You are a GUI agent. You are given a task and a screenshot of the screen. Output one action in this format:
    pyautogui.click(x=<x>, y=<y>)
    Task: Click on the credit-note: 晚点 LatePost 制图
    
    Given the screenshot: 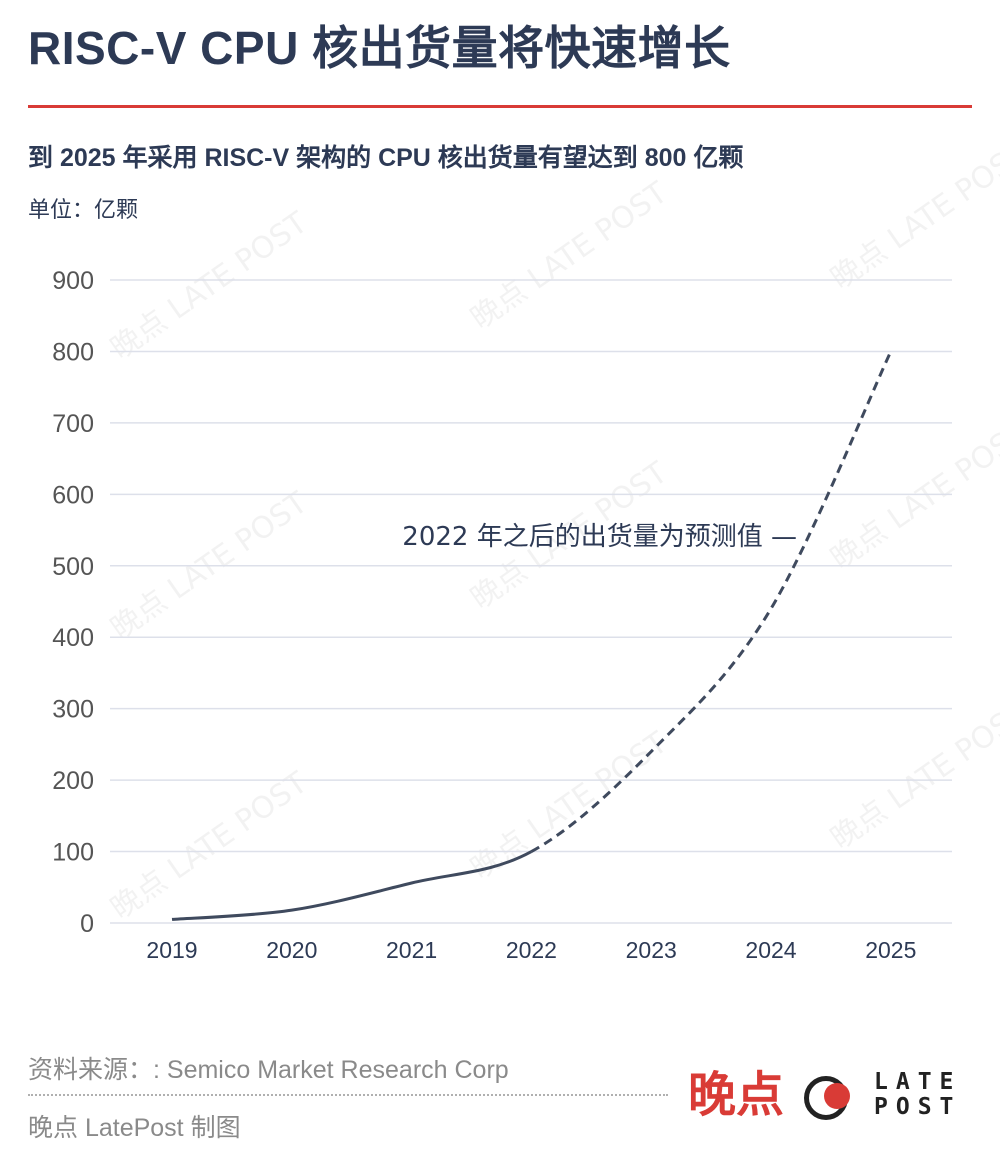 What is the action you would take?
    pyautogui.click(x=134, y=1128)
    